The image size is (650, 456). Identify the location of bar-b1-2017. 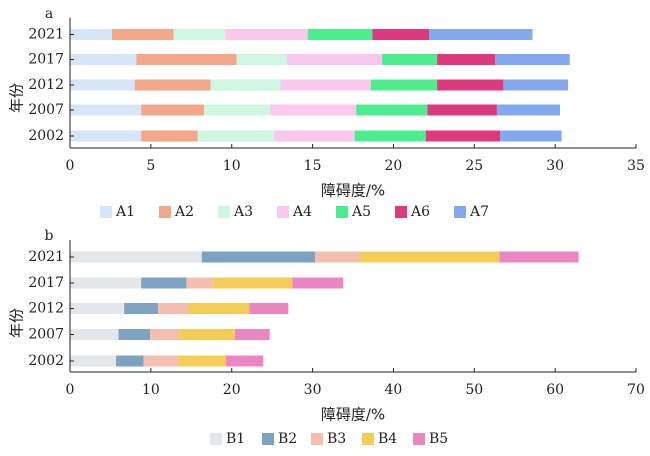
(106, 283).